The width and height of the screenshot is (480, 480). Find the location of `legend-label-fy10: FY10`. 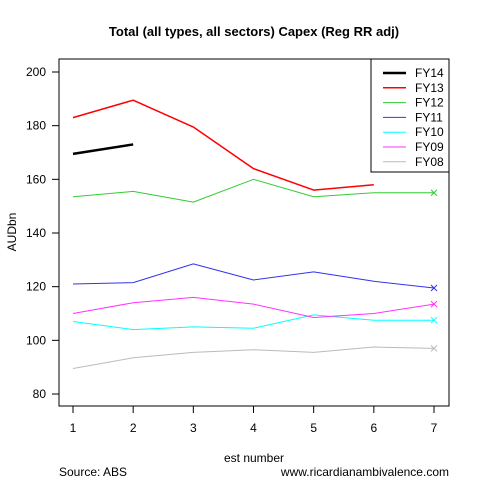

legend-label-fy10: FY10 is located at coordinates (429, 132).